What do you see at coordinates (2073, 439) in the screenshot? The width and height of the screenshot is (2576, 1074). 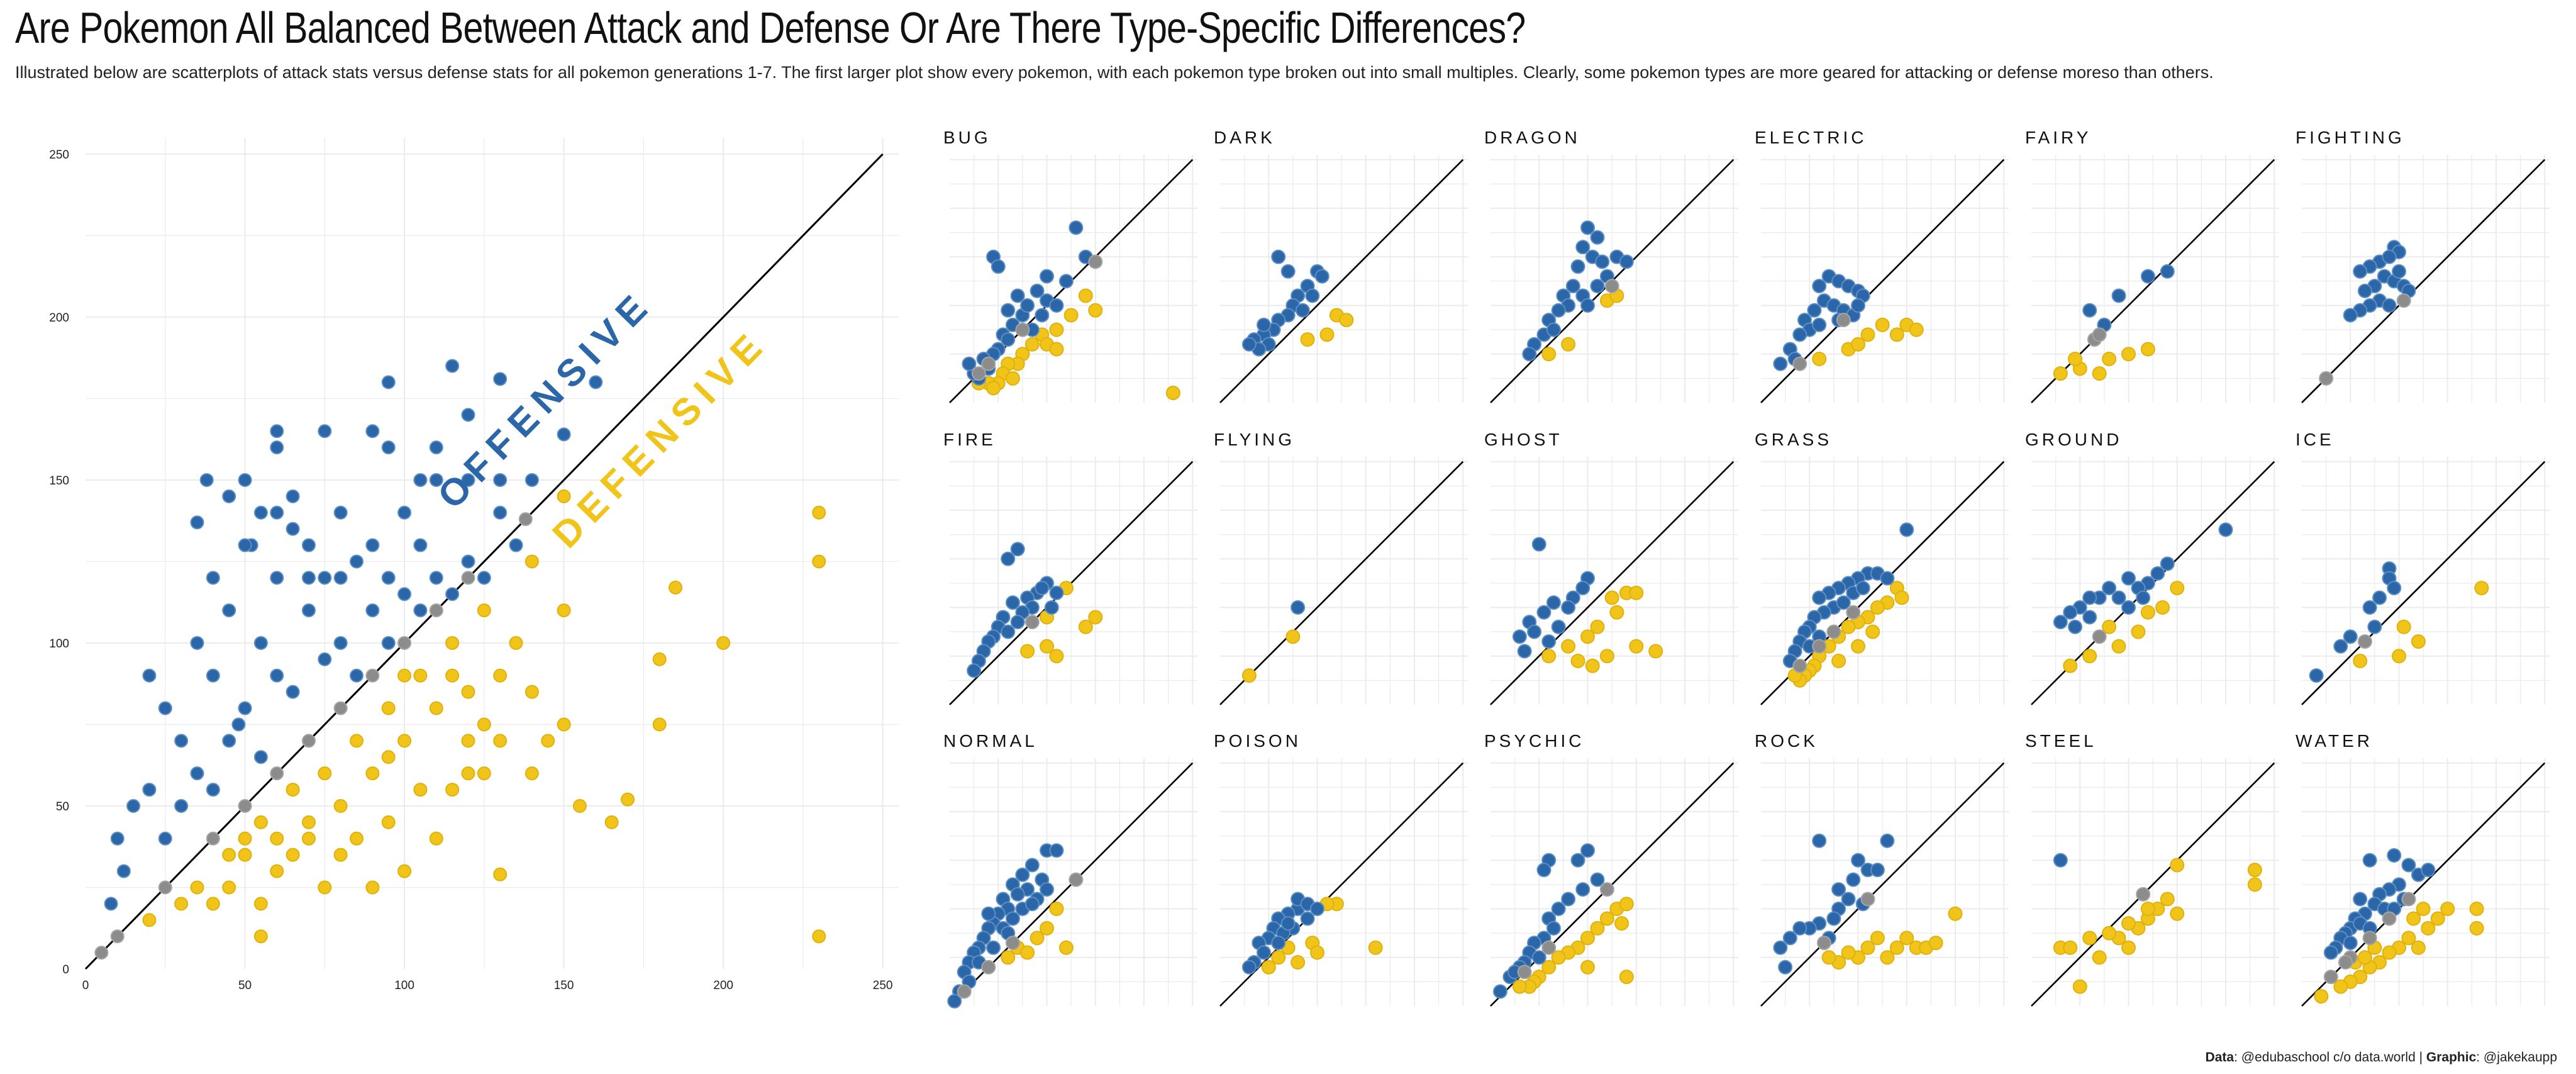 I see `panel-title: GROUND` at bounding box center [2073, 439].